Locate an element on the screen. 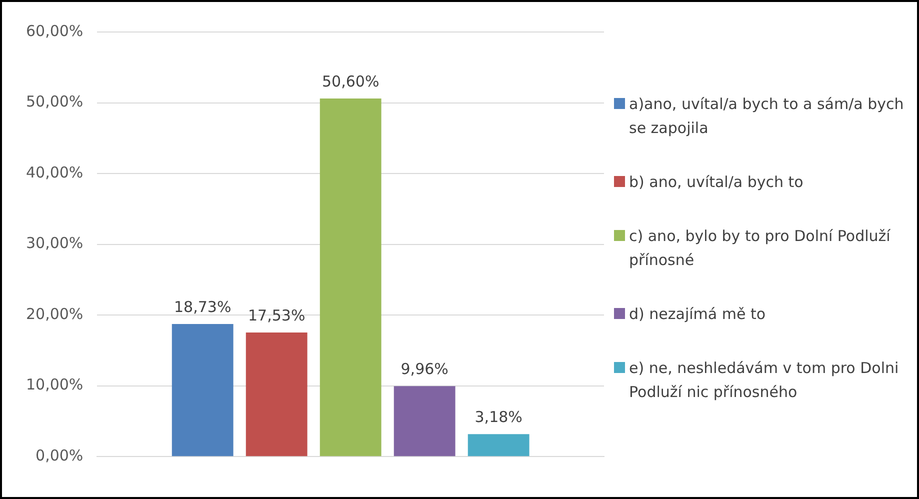 The width and height of the screenshot is (919, 499). data-label: 18,73% is located at coordinates (203, 307).